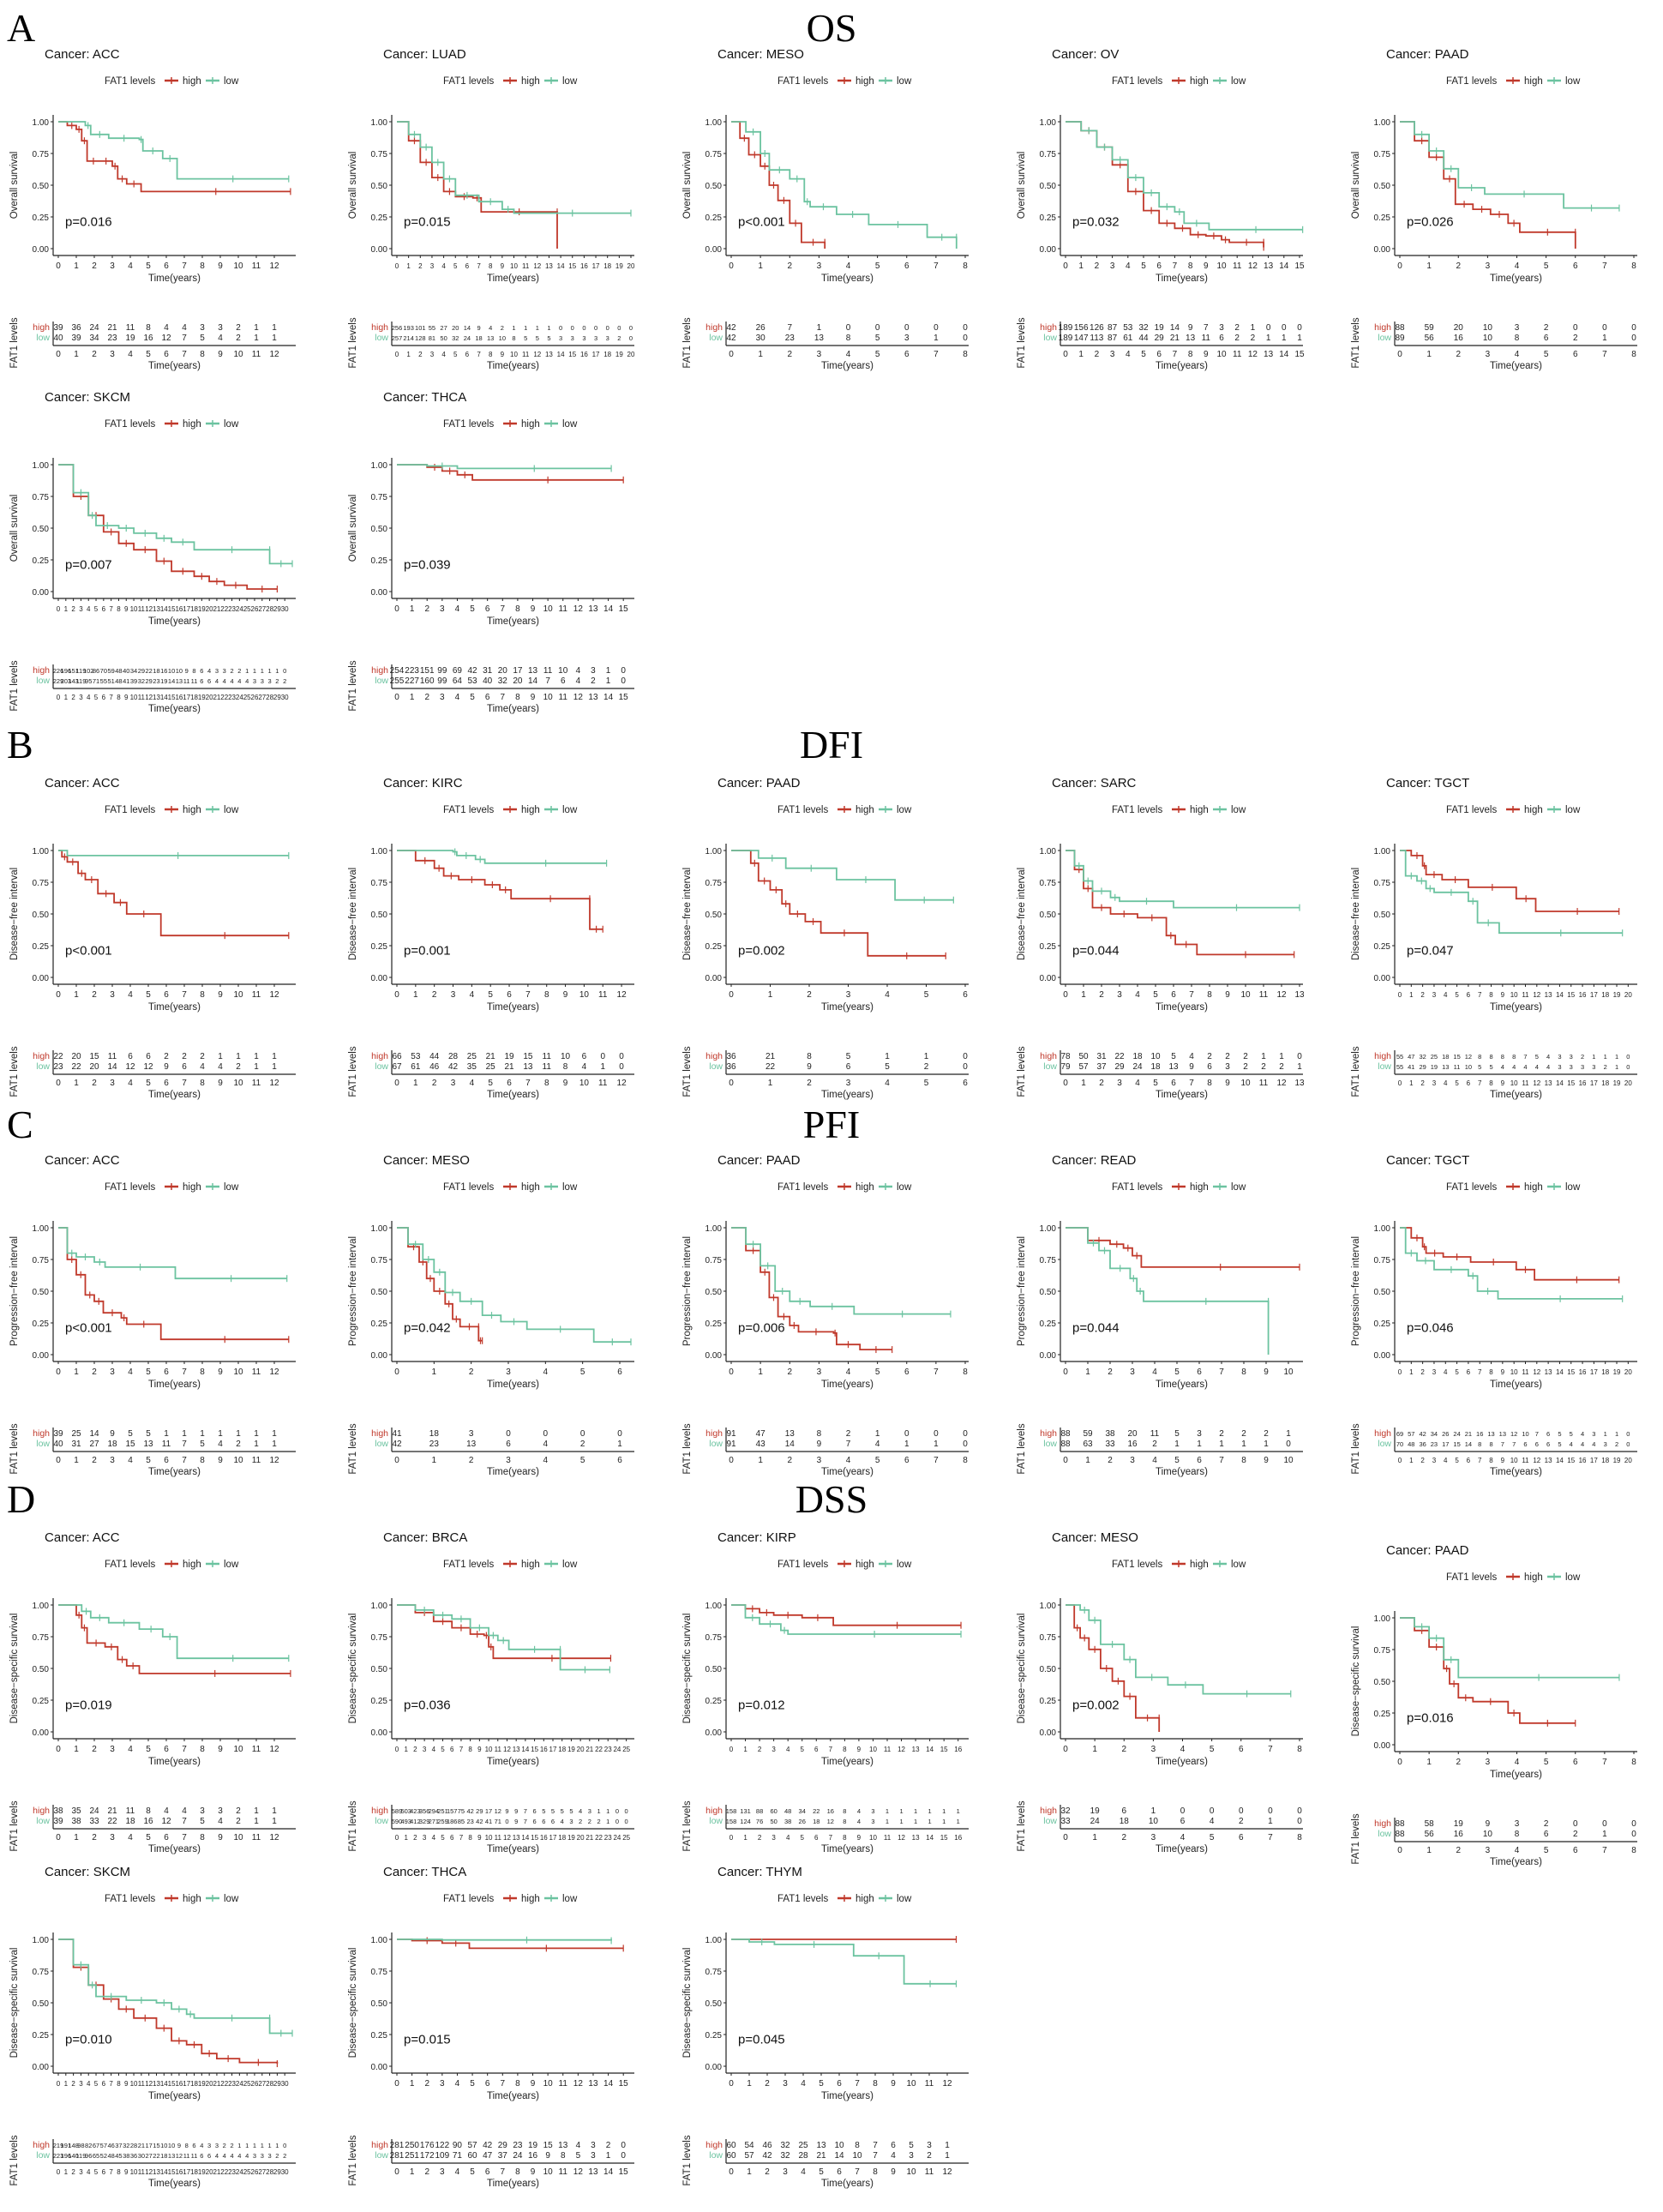 The image size is (1663, 2212). What do you see at coordinates (936, 1460) in the screenshot?
I see `risk-x-tick-label: 7` at bounding box center [936, 1460].